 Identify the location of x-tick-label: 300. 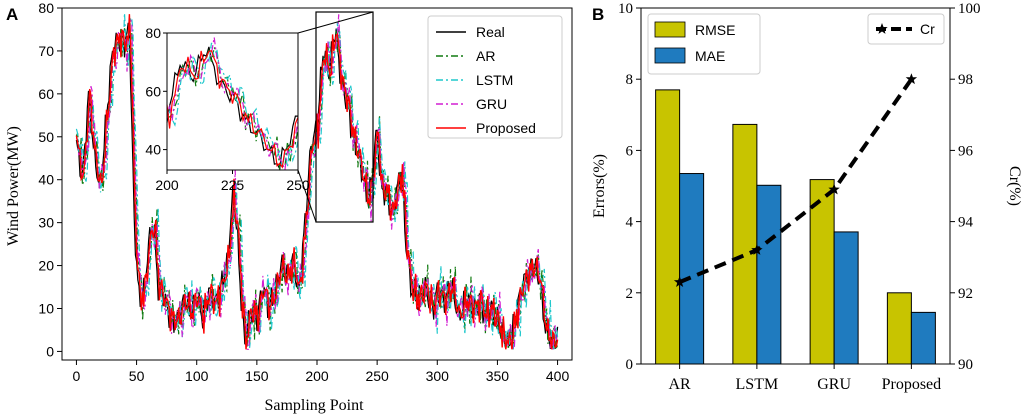
(438, 376).